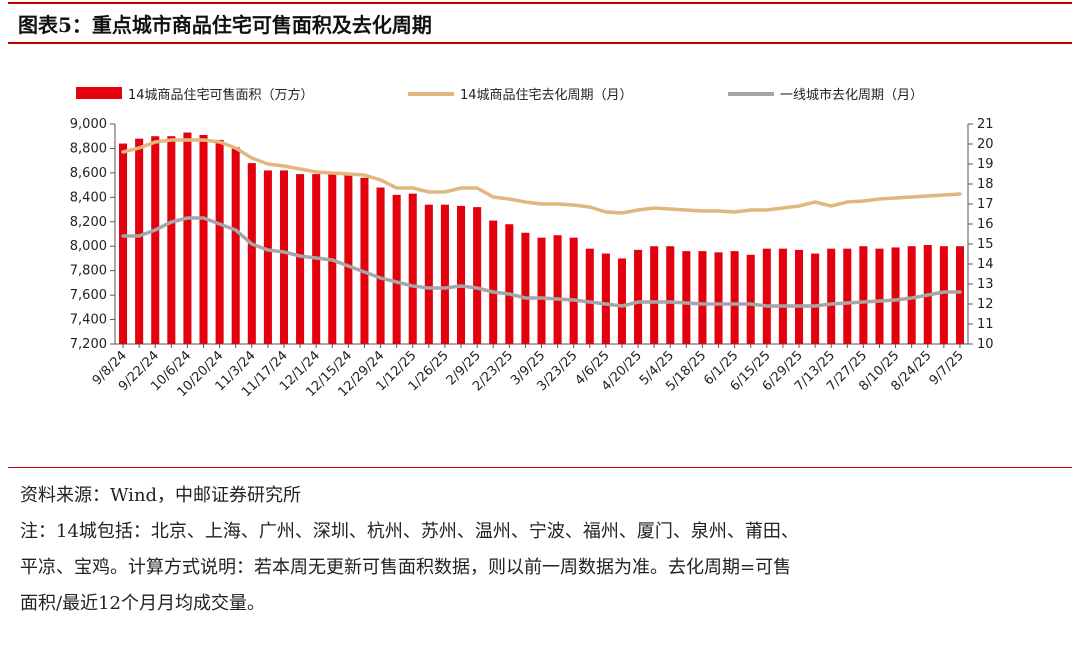 This screenshot has width=1080, height=659. What do you see at coordinates (985, 324) in the screenshot?
I see `right-y-tick-label: 11` at bounding box center [985, 324].